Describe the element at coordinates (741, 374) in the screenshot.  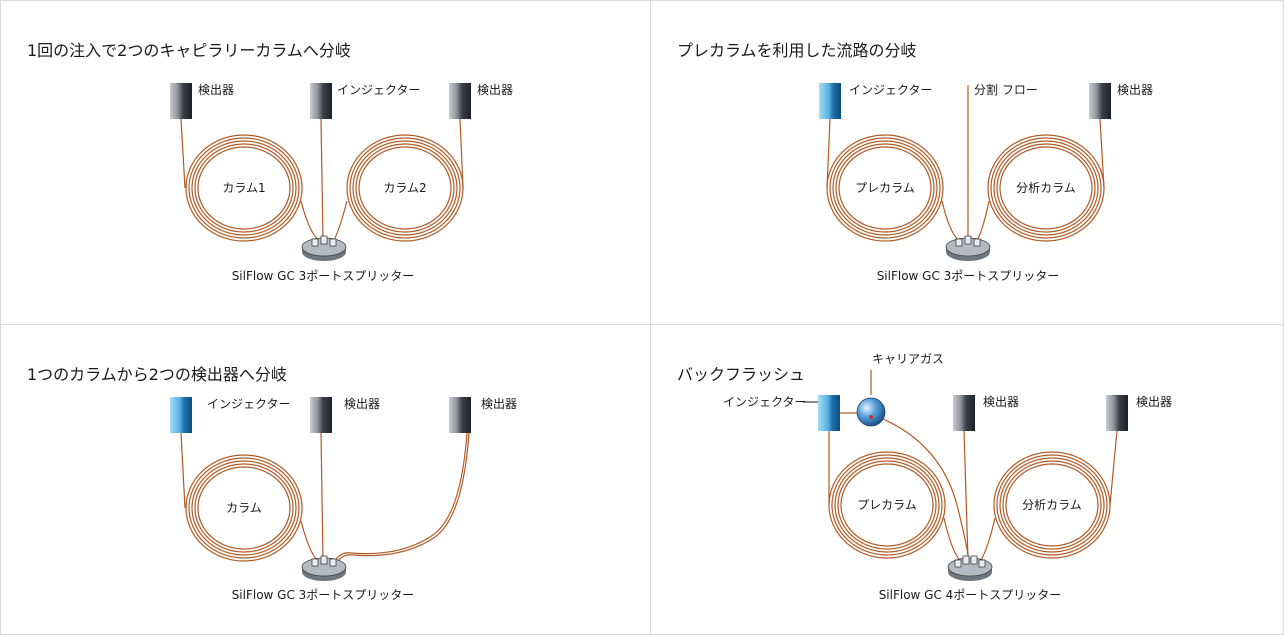
I see `panel-title: バックフラッシュ` at that location.